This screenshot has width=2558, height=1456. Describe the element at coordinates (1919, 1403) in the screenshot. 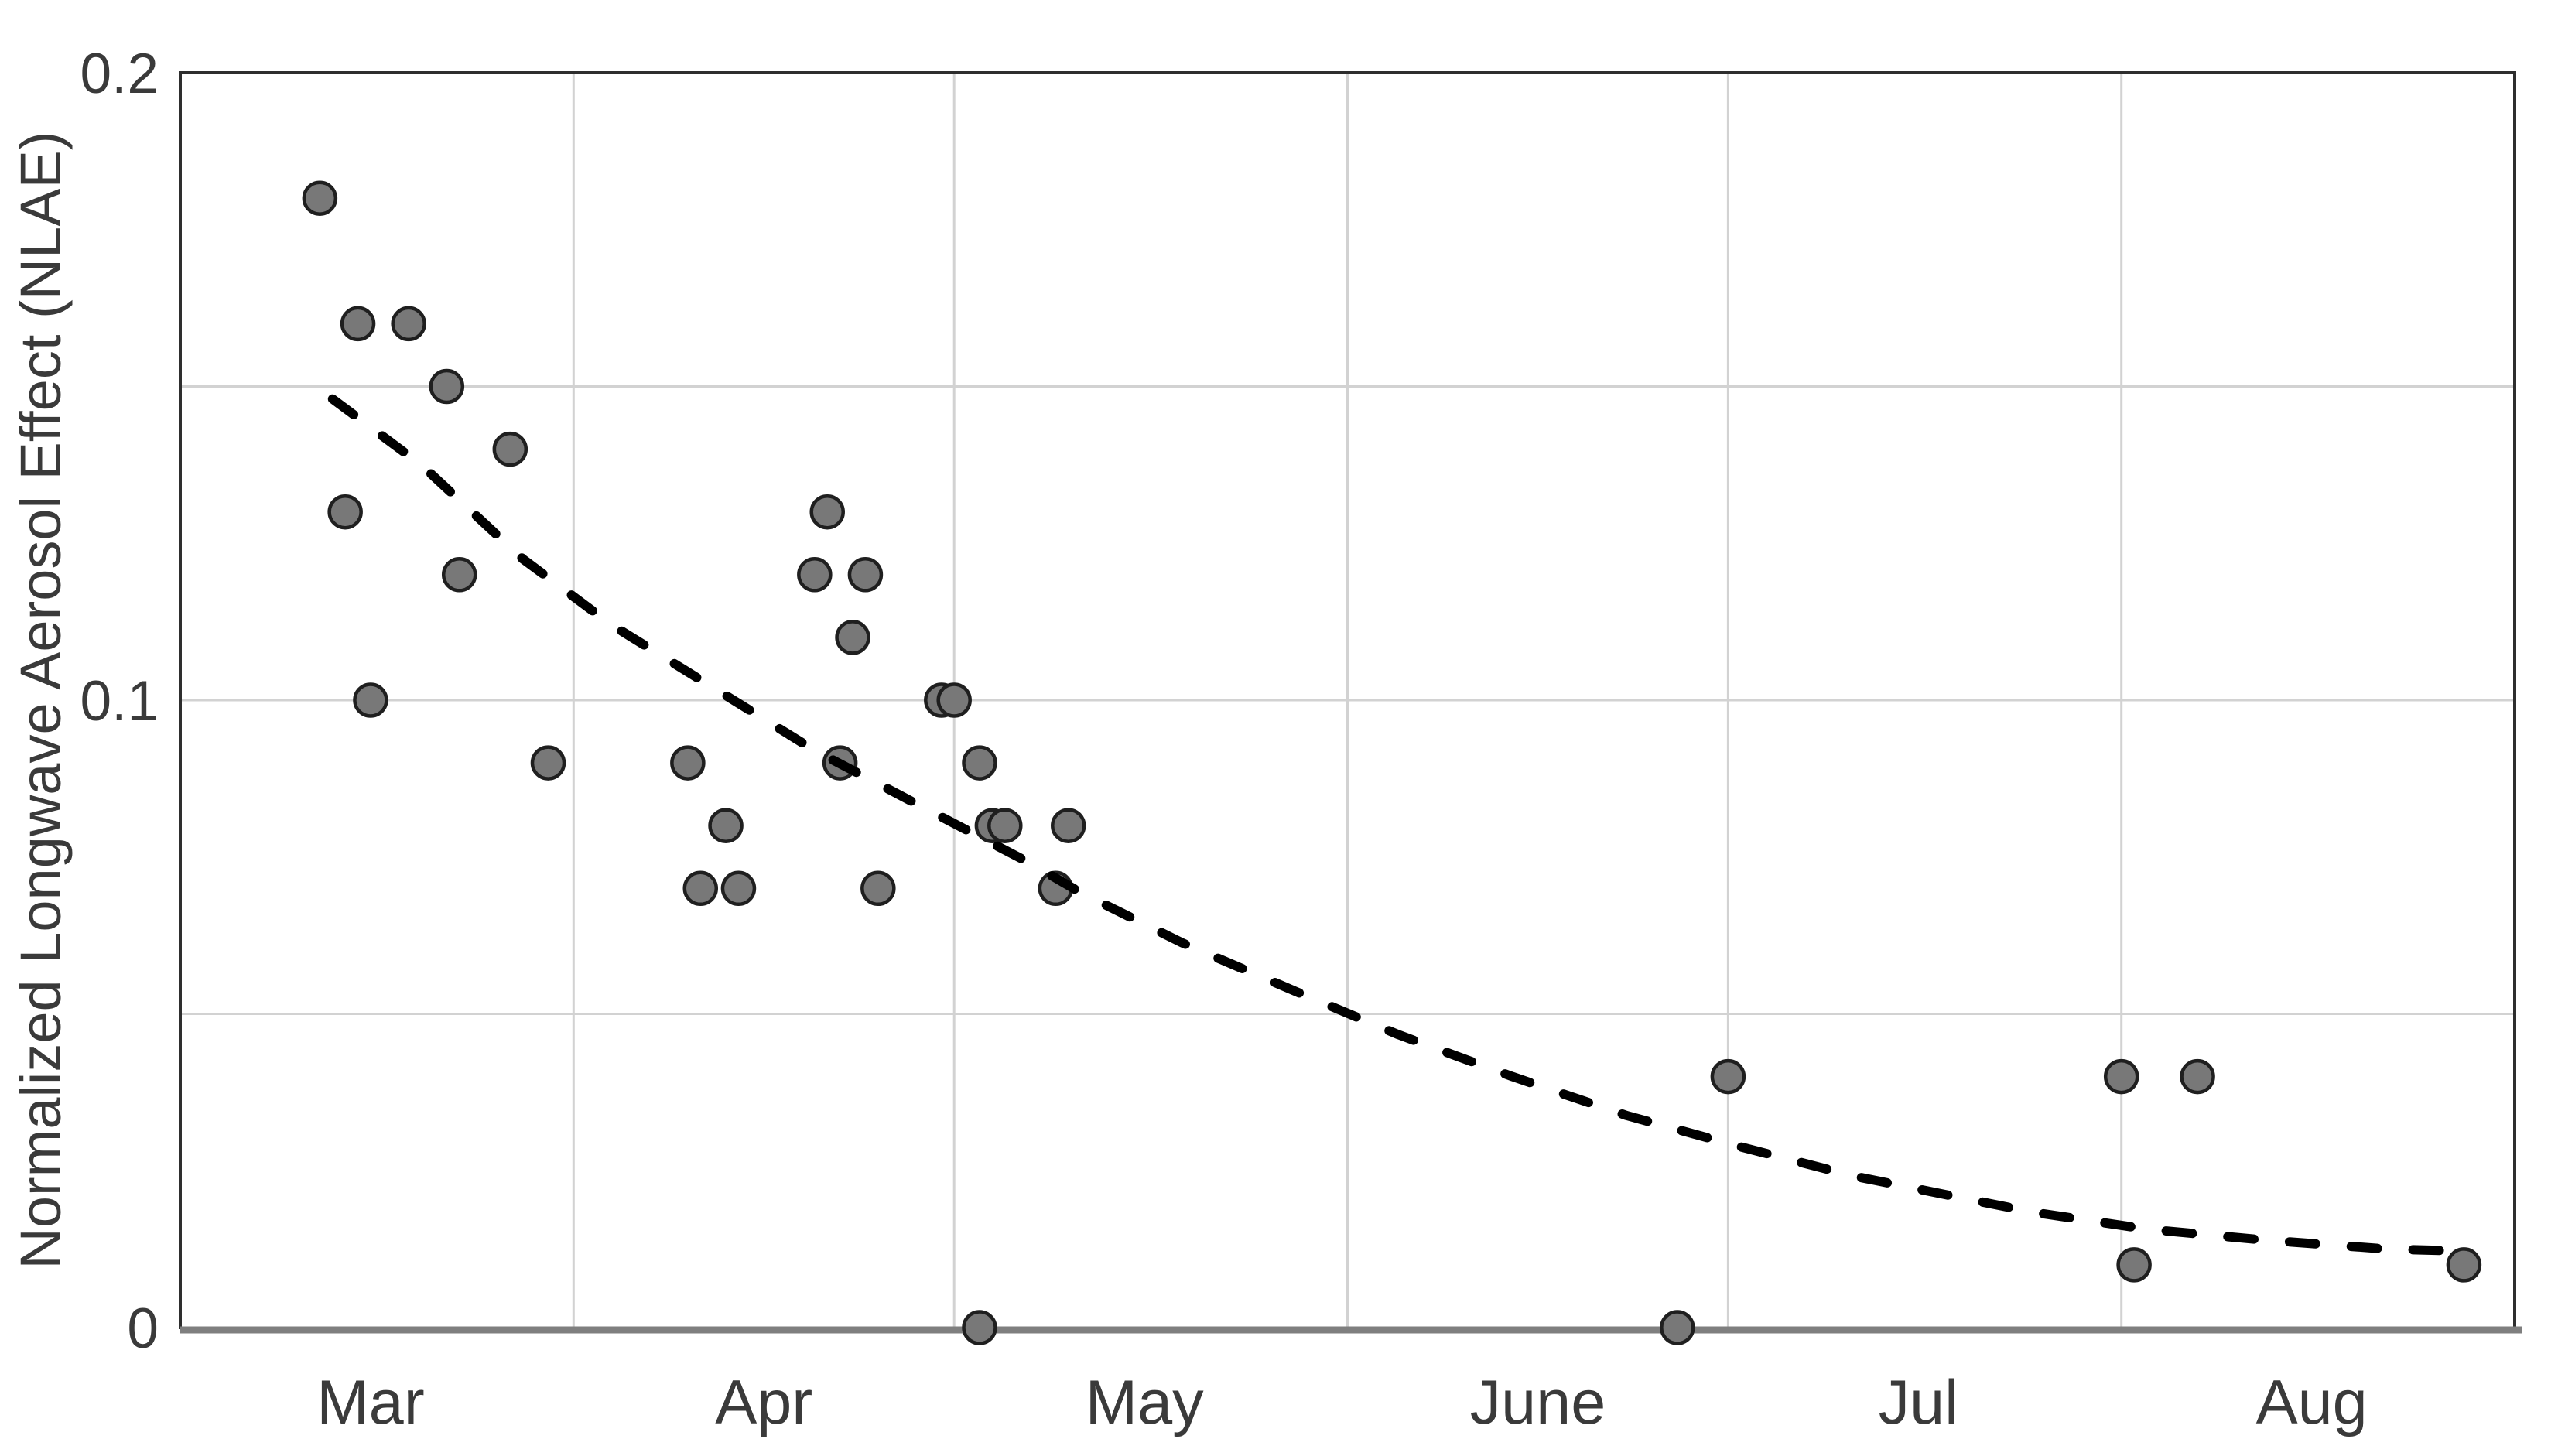

I see `x-tick-label: Jul` at that location.